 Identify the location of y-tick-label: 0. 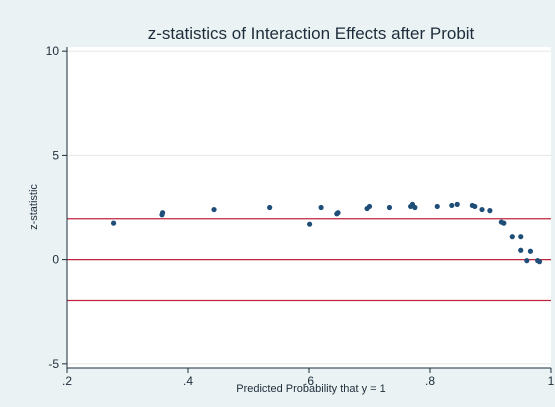
(55, 260).